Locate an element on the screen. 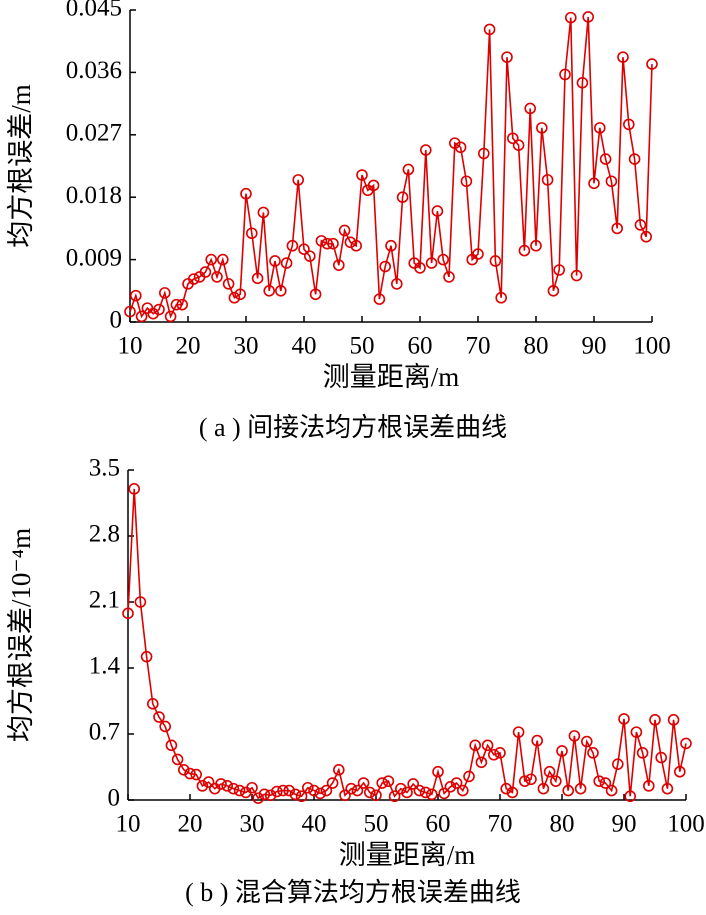 Image resolution: width=706 pixels, height=915 pixels. y-tick-label: 0.036 is located at coordinates (94, 70).